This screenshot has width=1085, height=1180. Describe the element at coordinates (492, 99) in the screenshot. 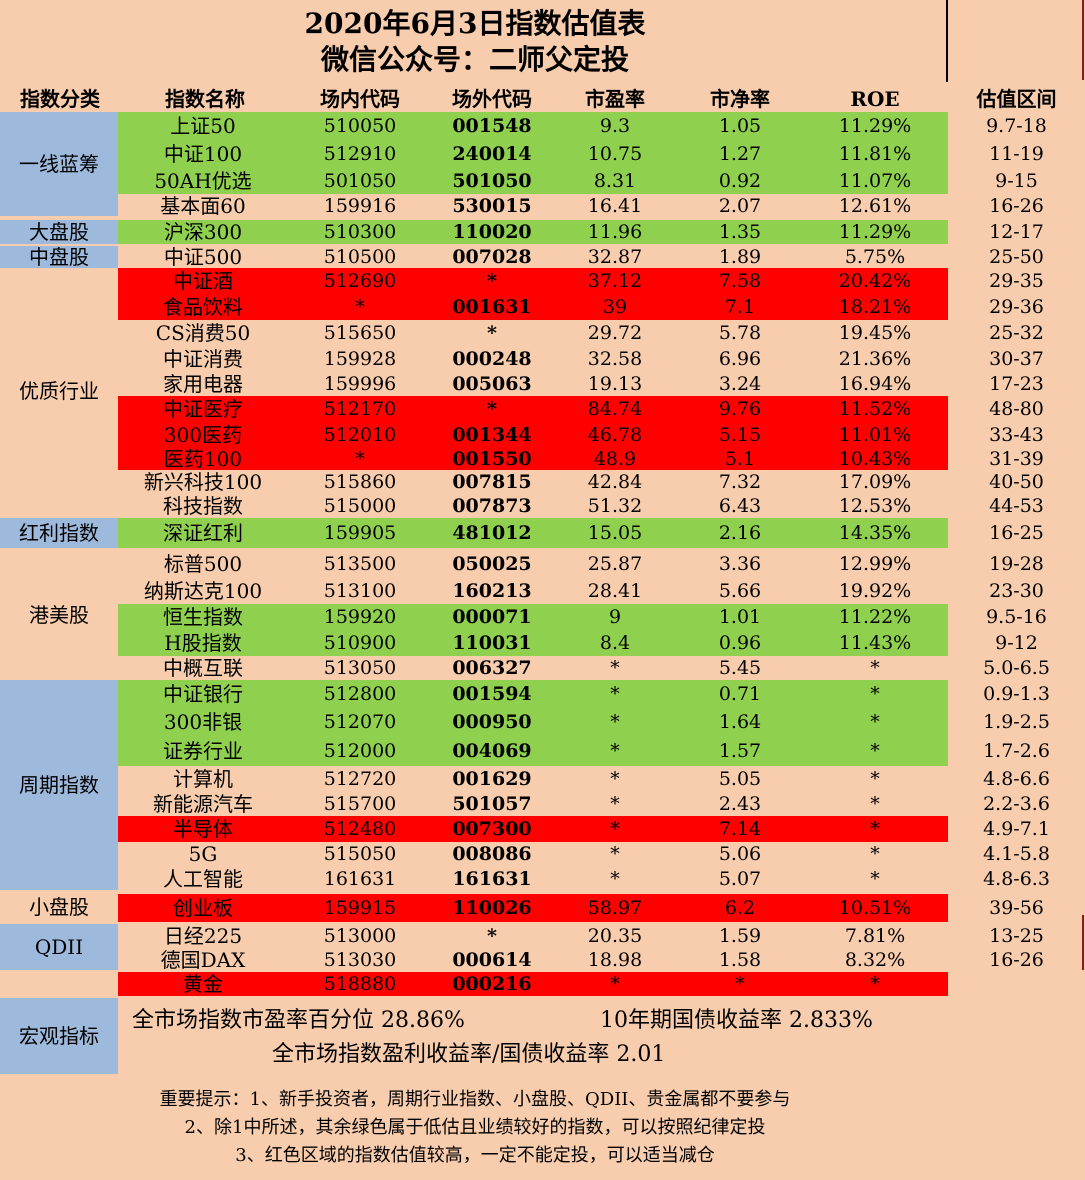

I see `header-outer-code: 场外代码` at that location.